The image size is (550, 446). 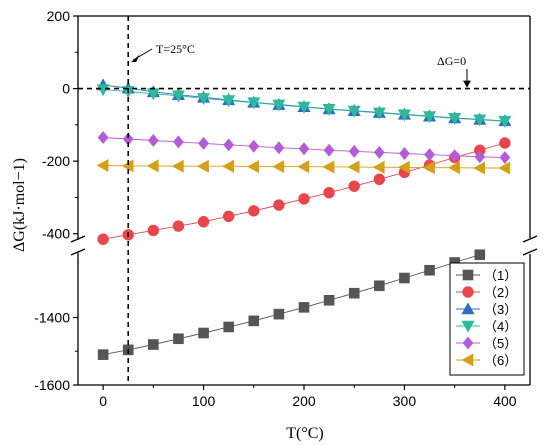 I want to click on legend-label: （6）, so click(x=500, y=360).